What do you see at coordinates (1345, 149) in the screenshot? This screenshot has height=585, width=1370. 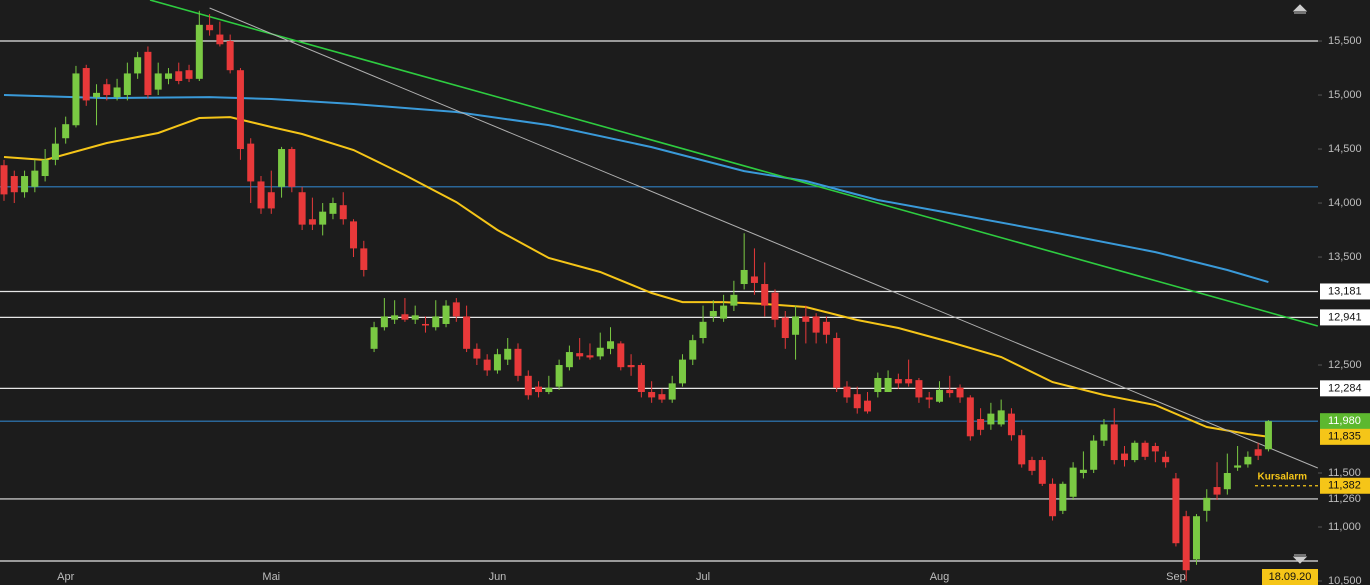 I see `y-tick-label: 14,500` at bounding box center [1345, 149].